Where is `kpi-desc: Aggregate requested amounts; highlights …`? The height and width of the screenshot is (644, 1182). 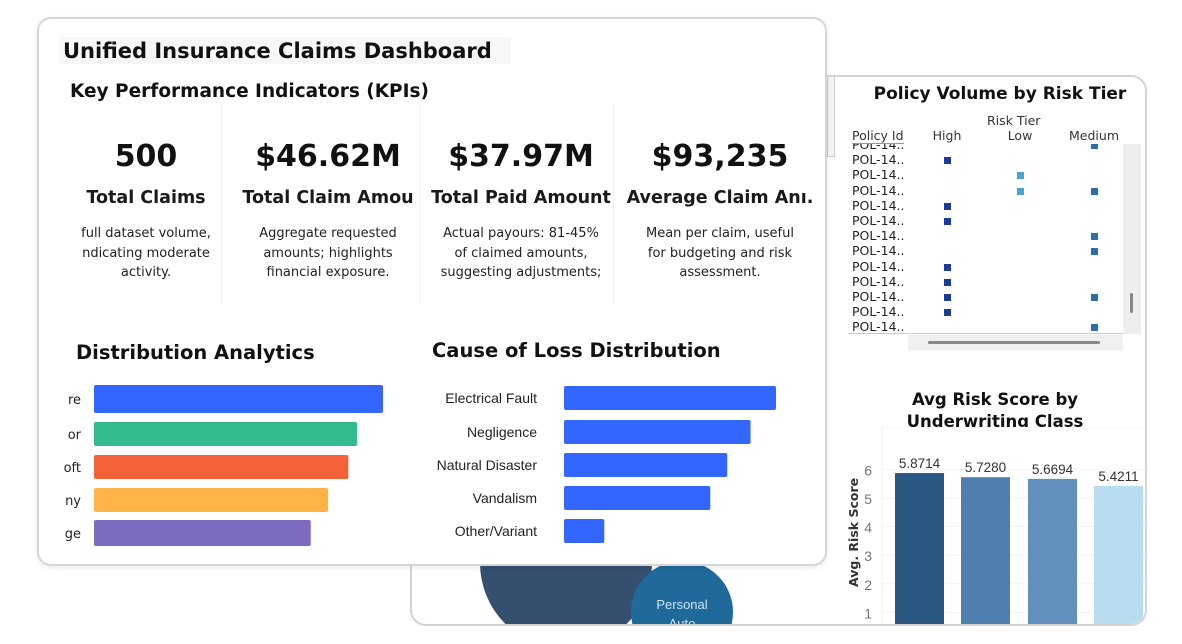 kpi-desc: Aggregate requested amounts; highlights … is located at coordinates (328, 253).